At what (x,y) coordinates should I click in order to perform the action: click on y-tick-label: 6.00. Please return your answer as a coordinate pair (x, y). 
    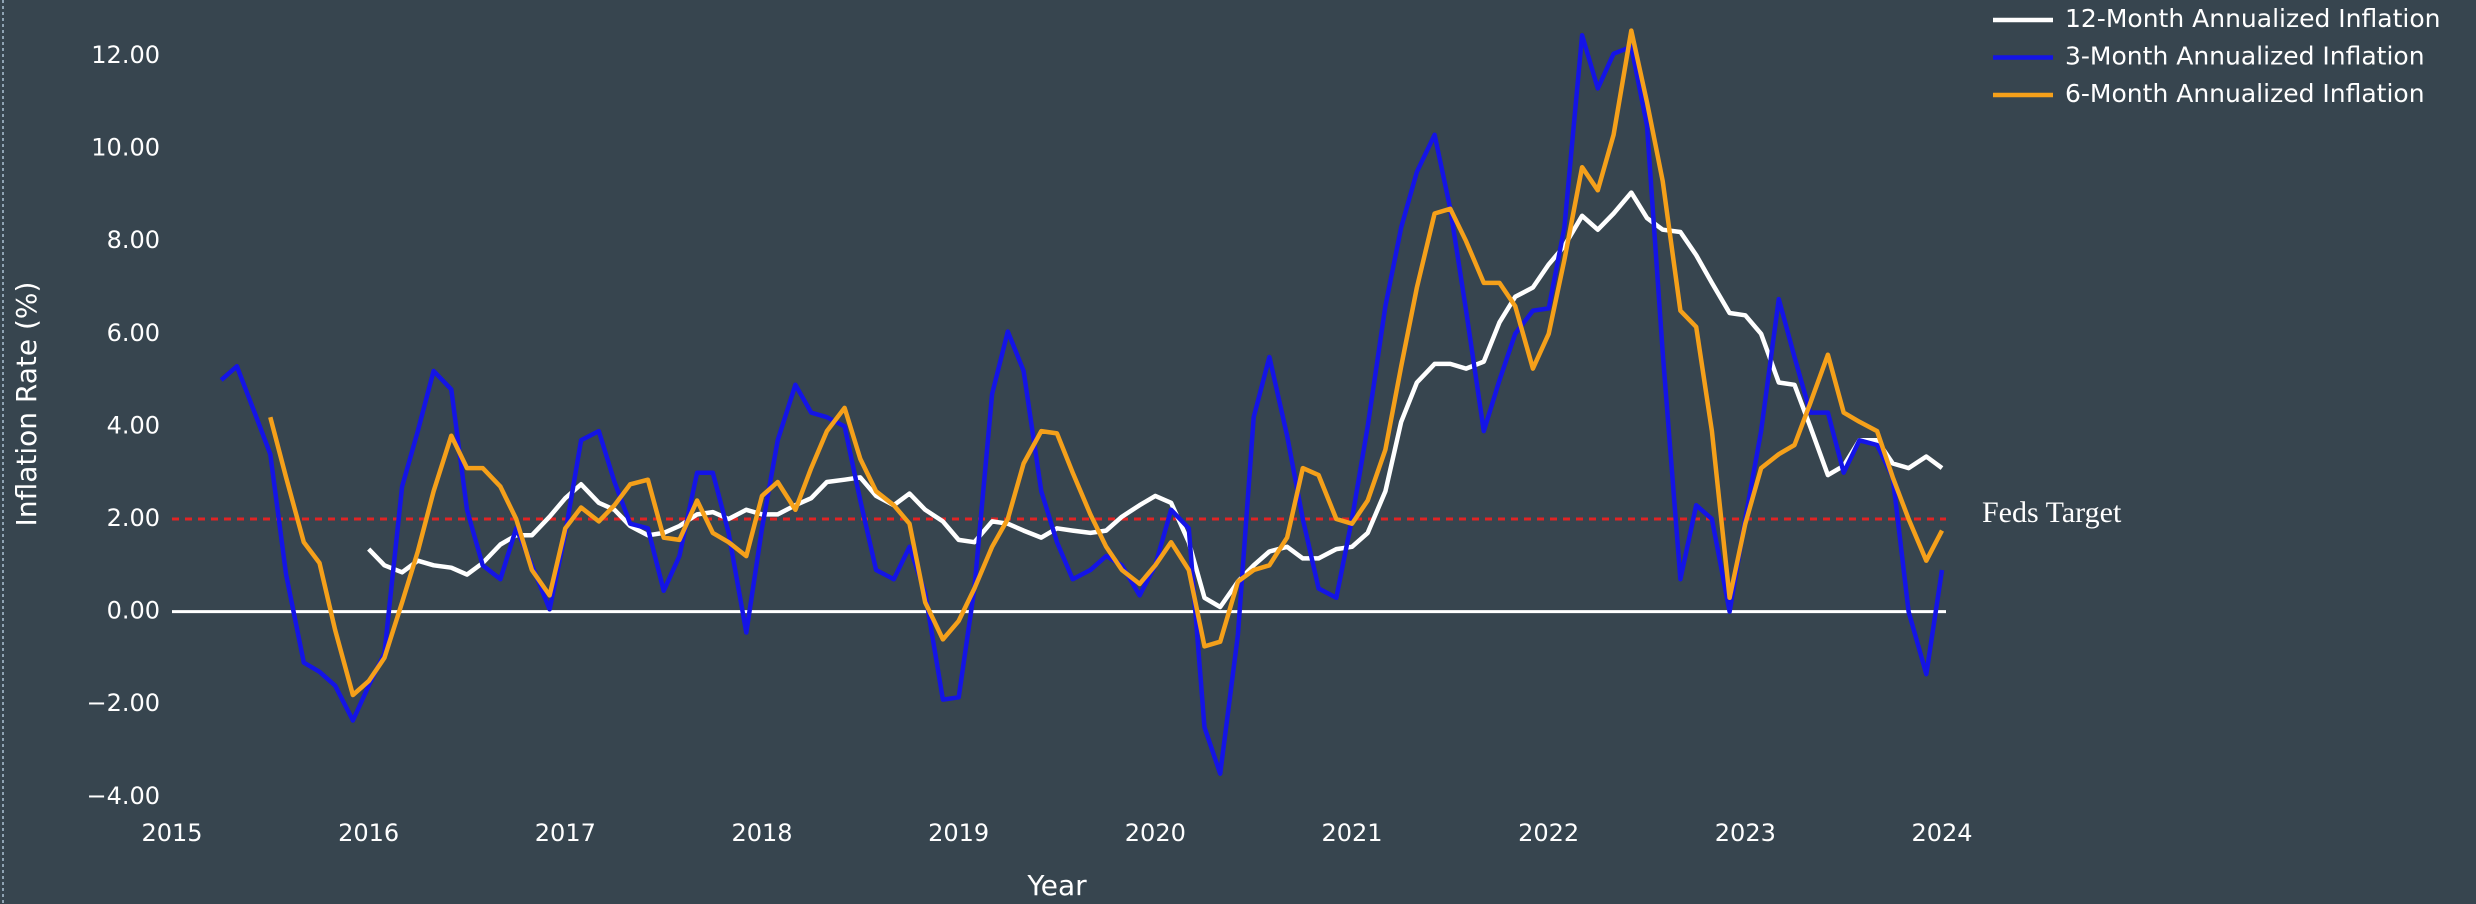
    Looking at the image, I should click on (133, 333).